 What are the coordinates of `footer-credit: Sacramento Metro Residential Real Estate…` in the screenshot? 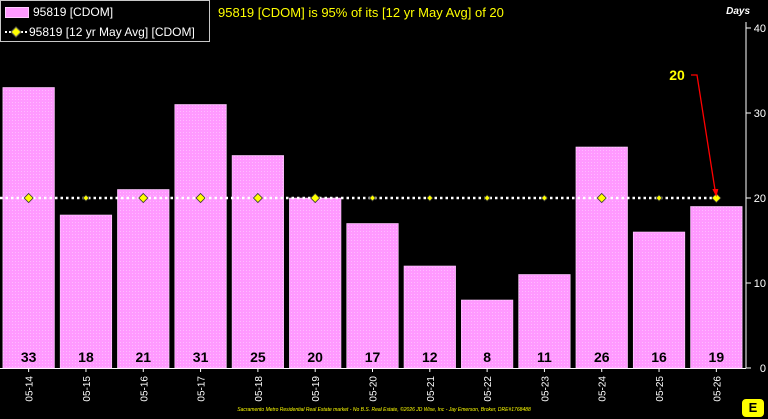 It's located at (384, 410).